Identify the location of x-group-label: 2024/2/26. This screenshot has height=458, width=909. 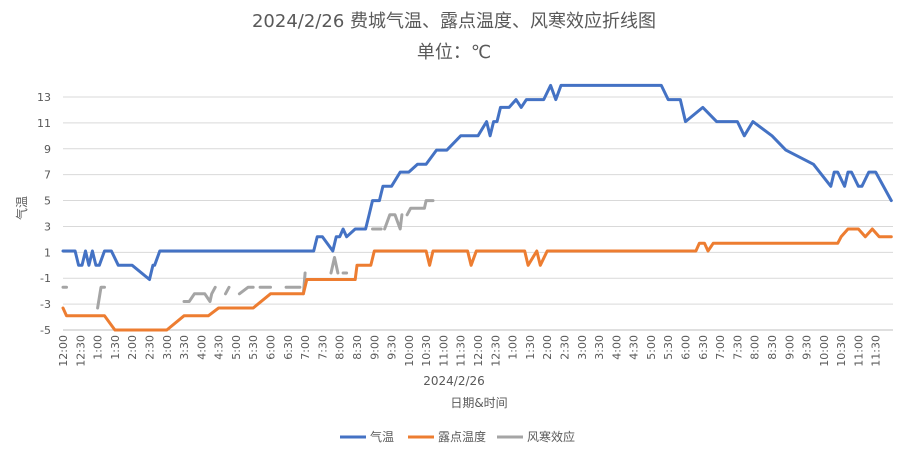
(454, 381).